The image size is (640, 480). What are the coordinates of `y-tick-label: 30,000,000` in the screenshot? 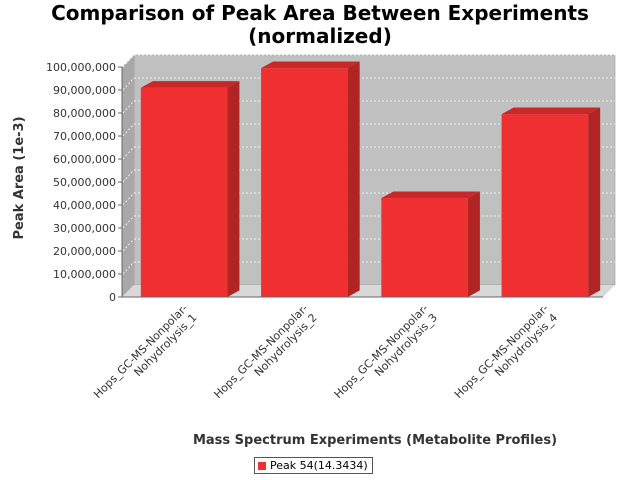 It's located at (84, 228).